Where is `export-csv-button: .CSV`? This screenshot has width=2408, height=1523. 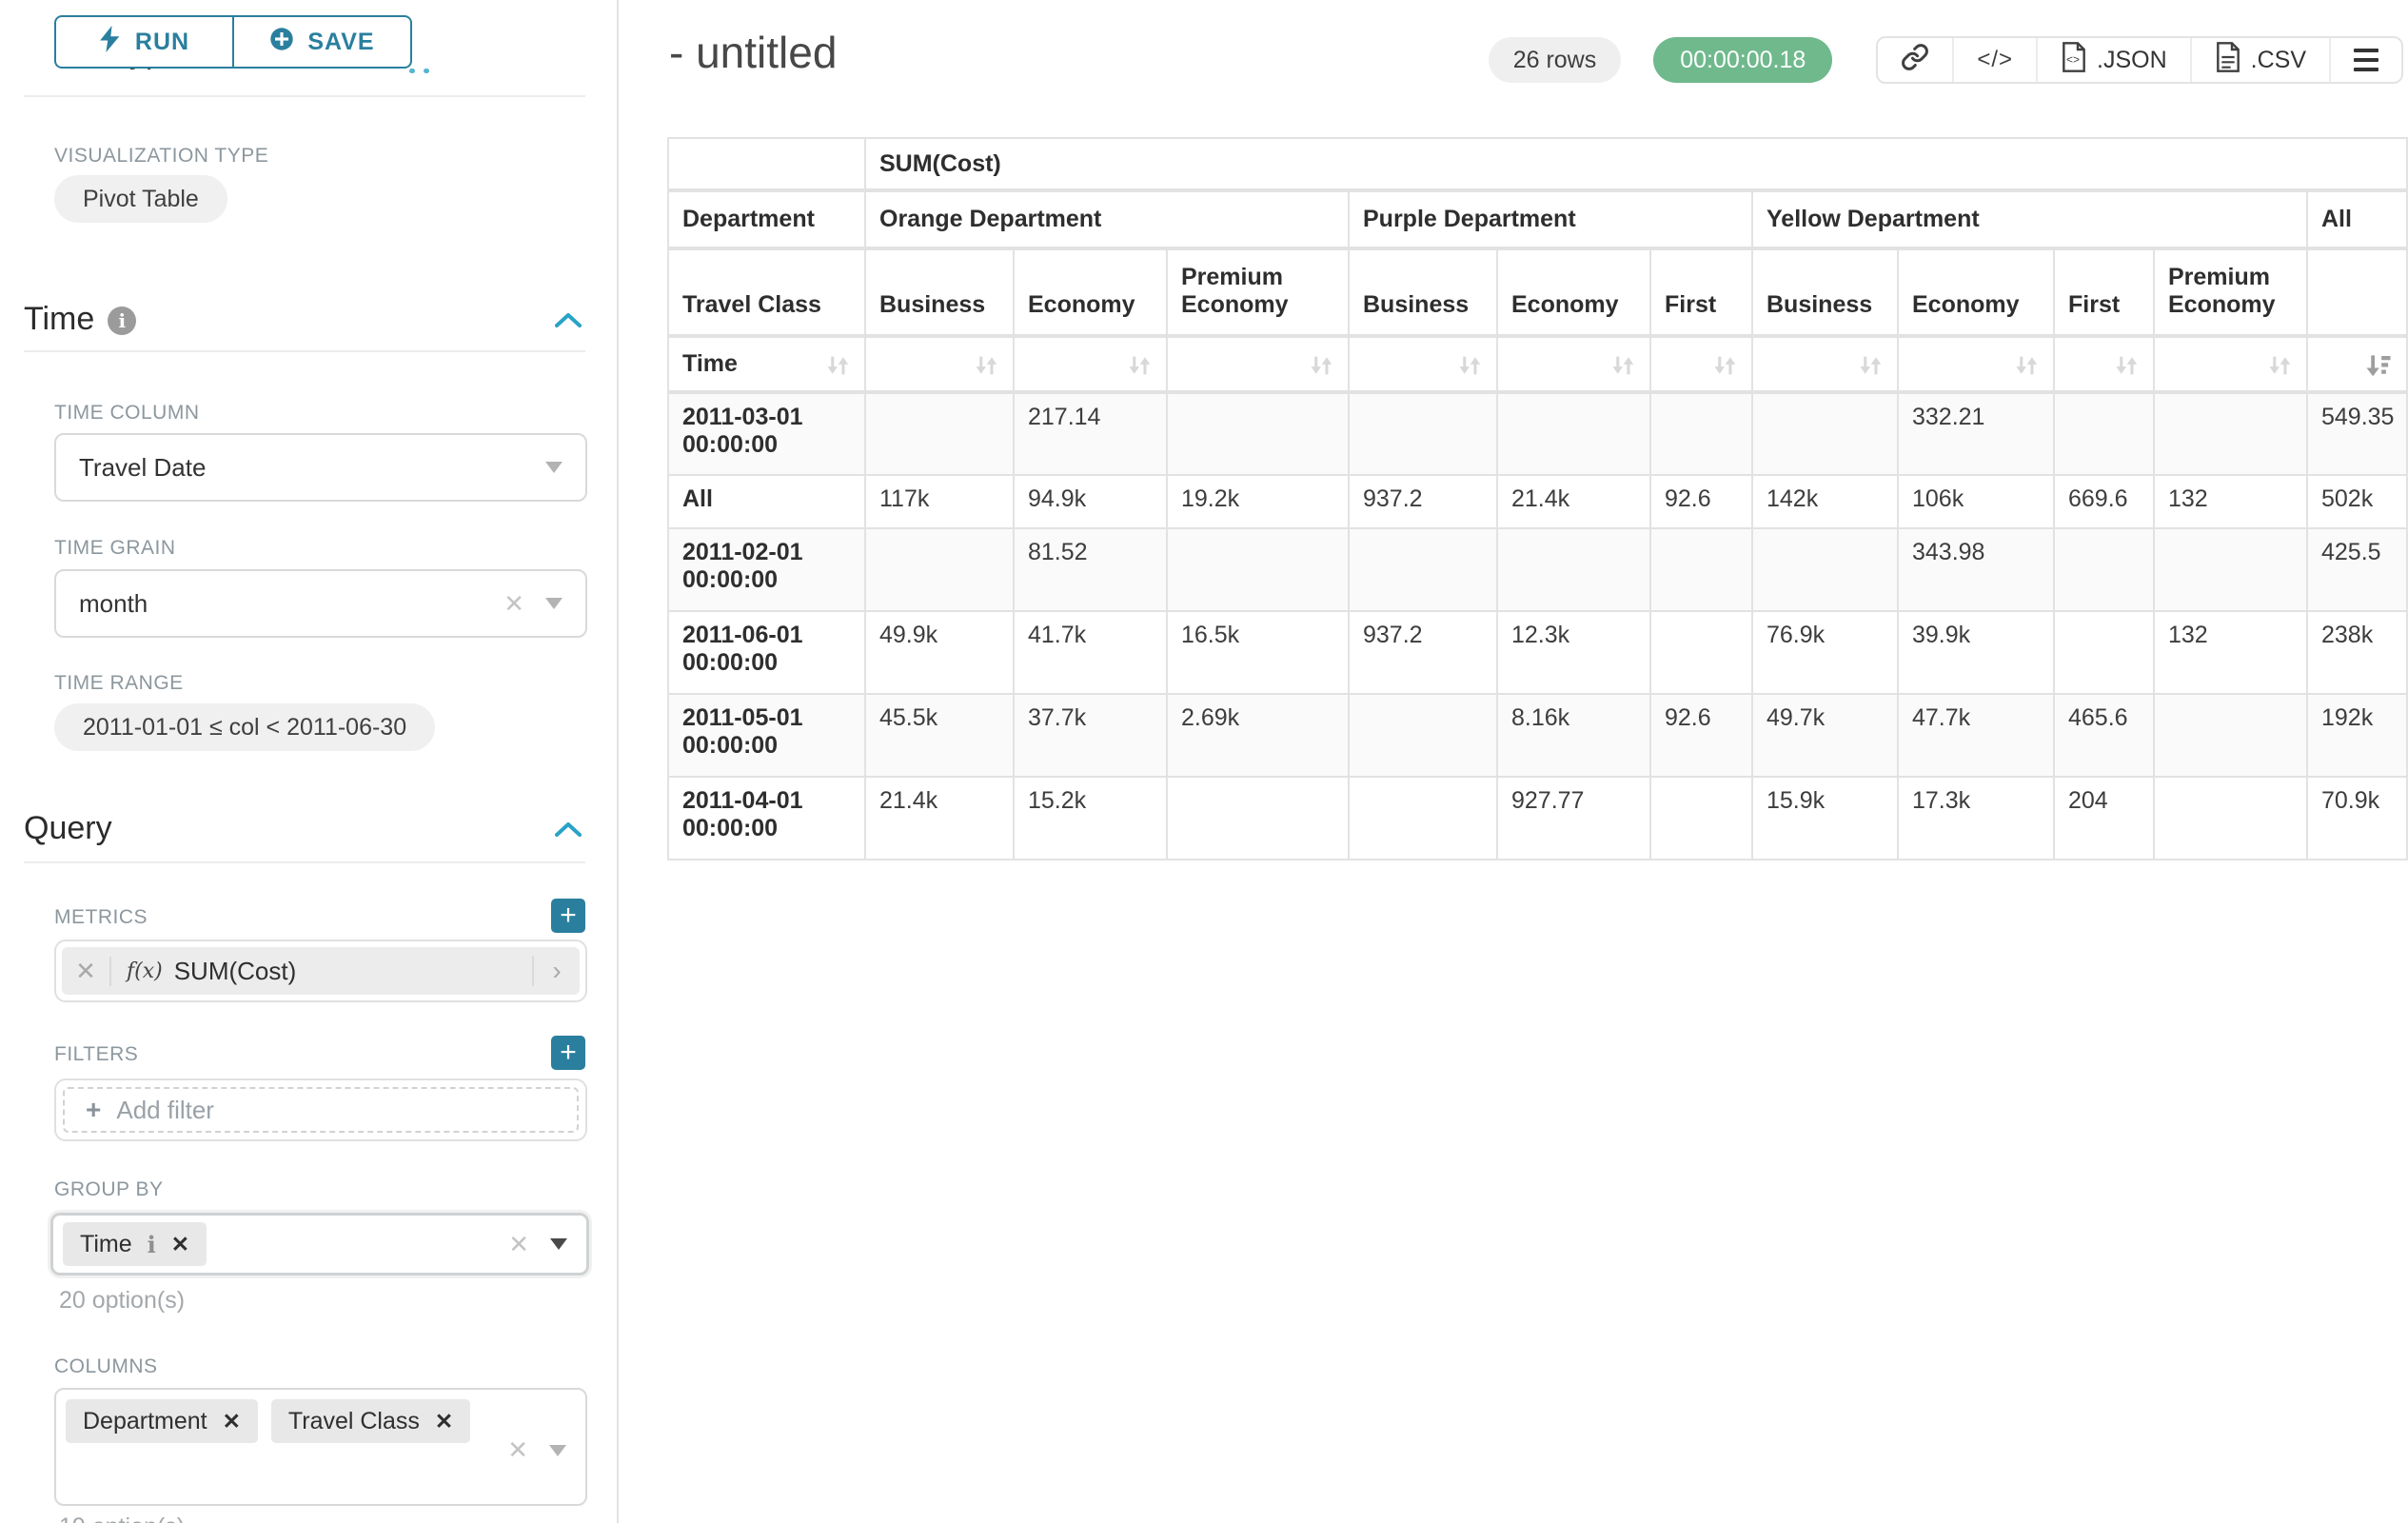 export-csv-button: .CSV is located at coordinates (2259, 60).